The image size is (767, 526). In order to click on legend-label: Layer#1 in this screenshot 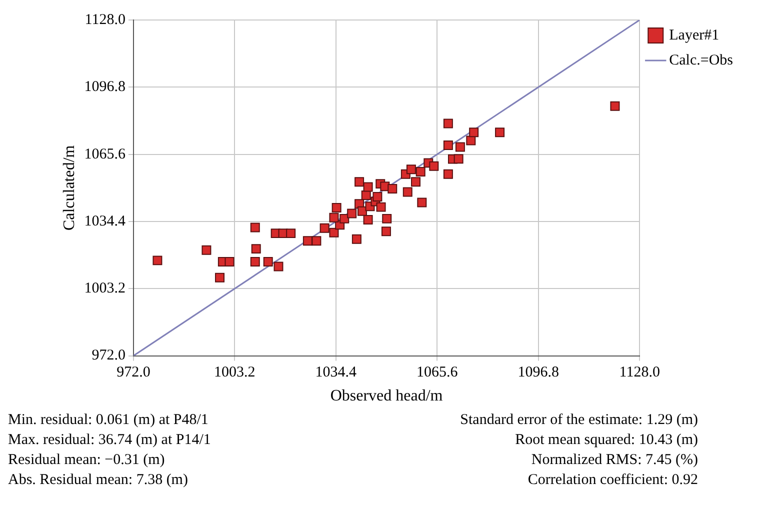, I will do `click(694, 35)`.